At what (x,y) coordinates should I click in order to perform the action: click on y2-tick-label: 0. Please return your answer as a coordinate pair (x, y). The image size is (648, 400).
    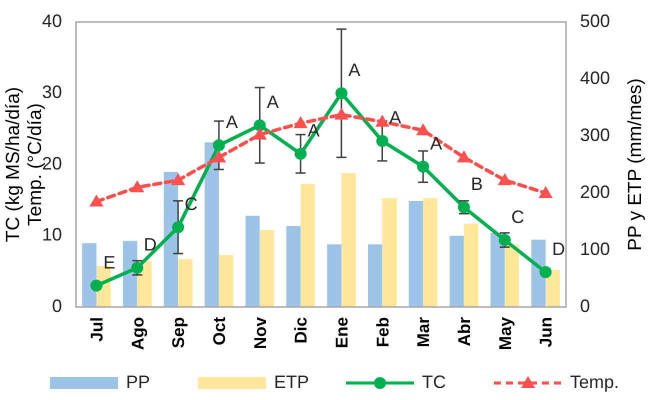
    Looking at the image, I should click on (585, 306).